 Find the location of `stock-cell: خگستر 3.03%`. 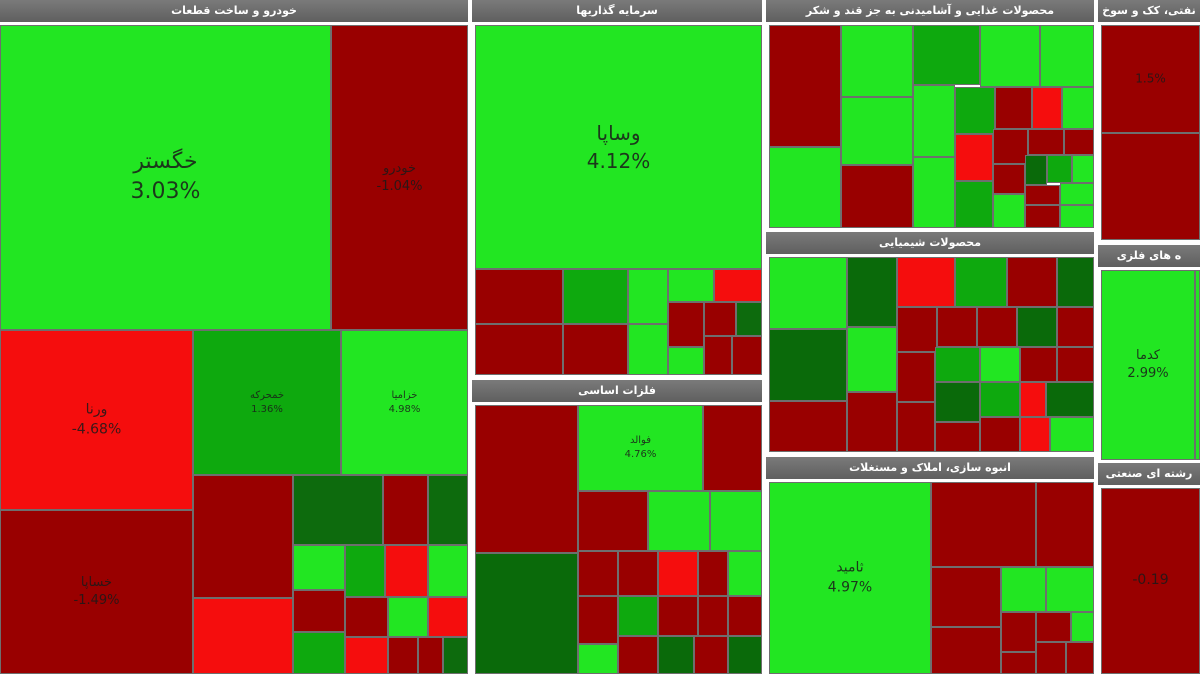

stock-cell: خگستر 3.03% is located at coordinates (165, 177).